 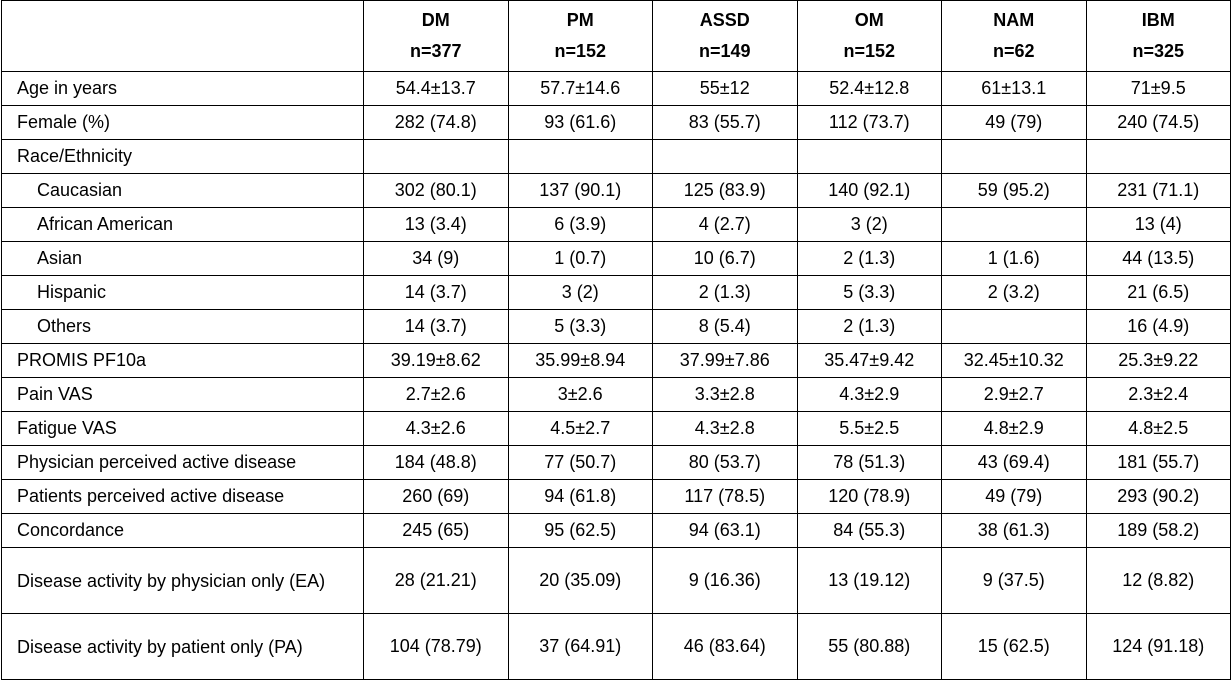 I want to click on value-cell: 2.7±2.6, so click(x=436, y=394).